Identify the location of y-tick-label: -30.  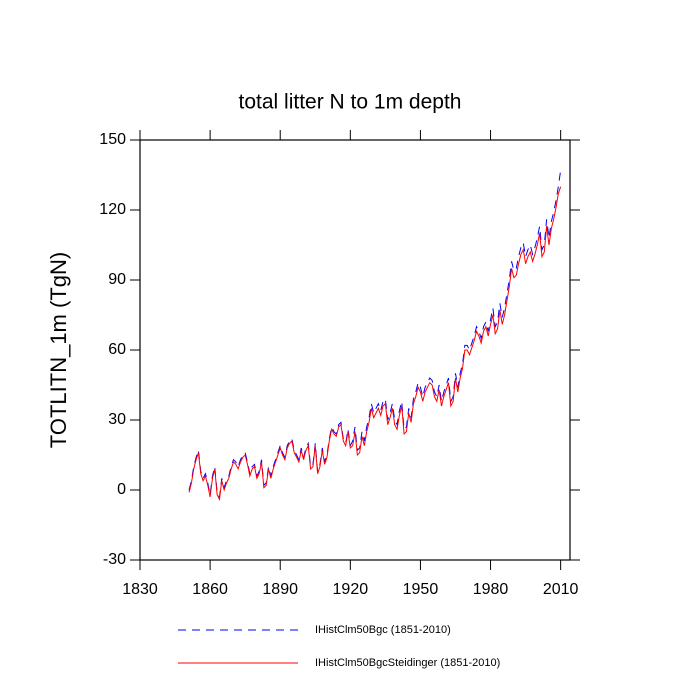
(114, 559).